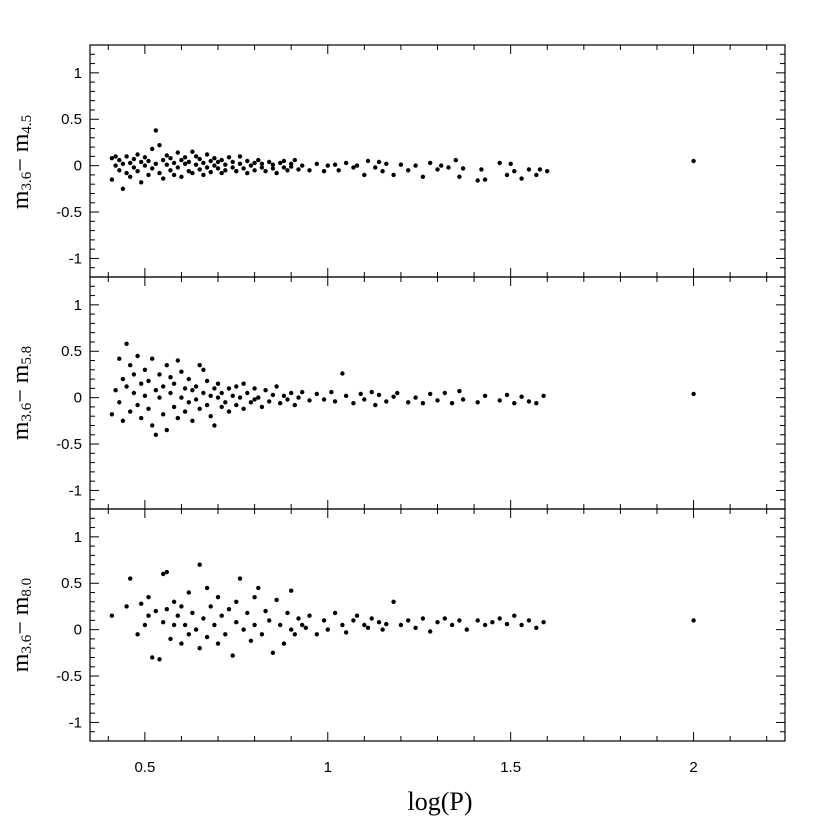  What do you see at coordinates (75, 490) in the screenshot?
I see `y-tick-label: -1` at bounding box center [75, 490].